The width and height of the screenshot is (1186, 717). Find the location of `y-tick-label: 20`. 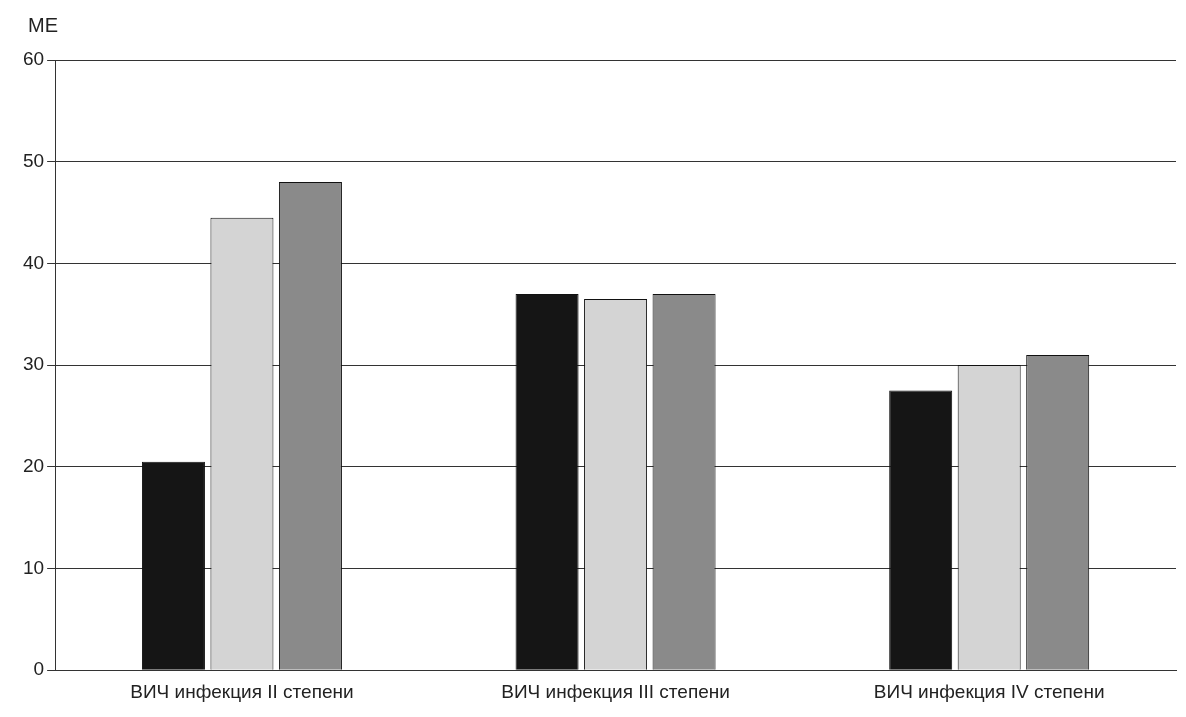

y-tick-label: 20 is located at coordinates (33, 466).